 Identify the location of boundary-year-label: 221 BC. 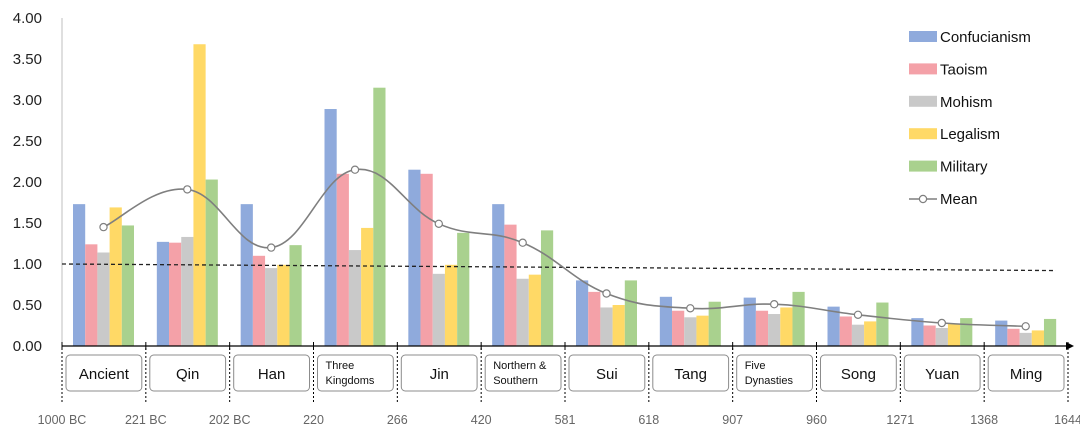
(146, 420).